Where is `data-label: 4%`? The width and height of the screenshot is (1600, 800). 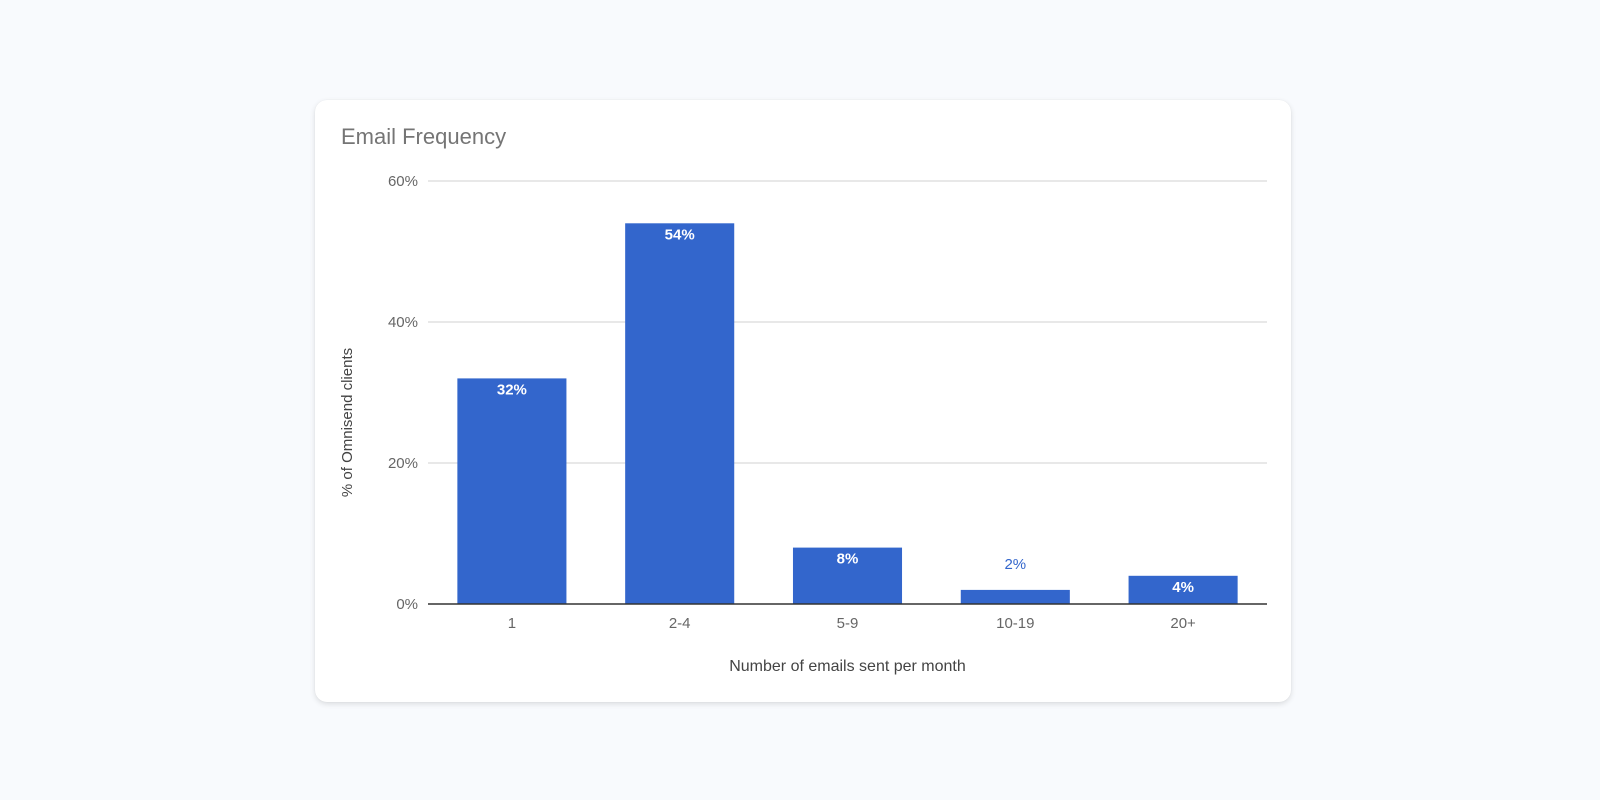
data-label: 4% is located at coordinates (1183, 587).